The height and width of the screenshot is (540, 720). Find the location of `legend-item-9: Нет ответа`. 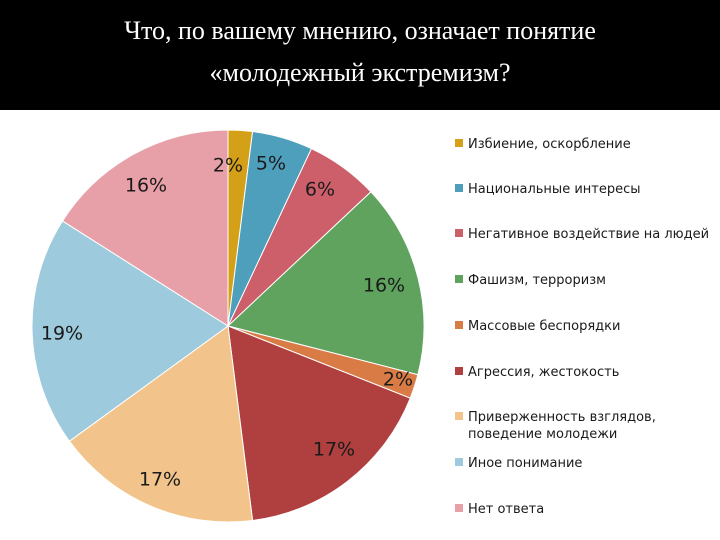

legend-item-9: Нет ответа is located at coordinates (499, 509).